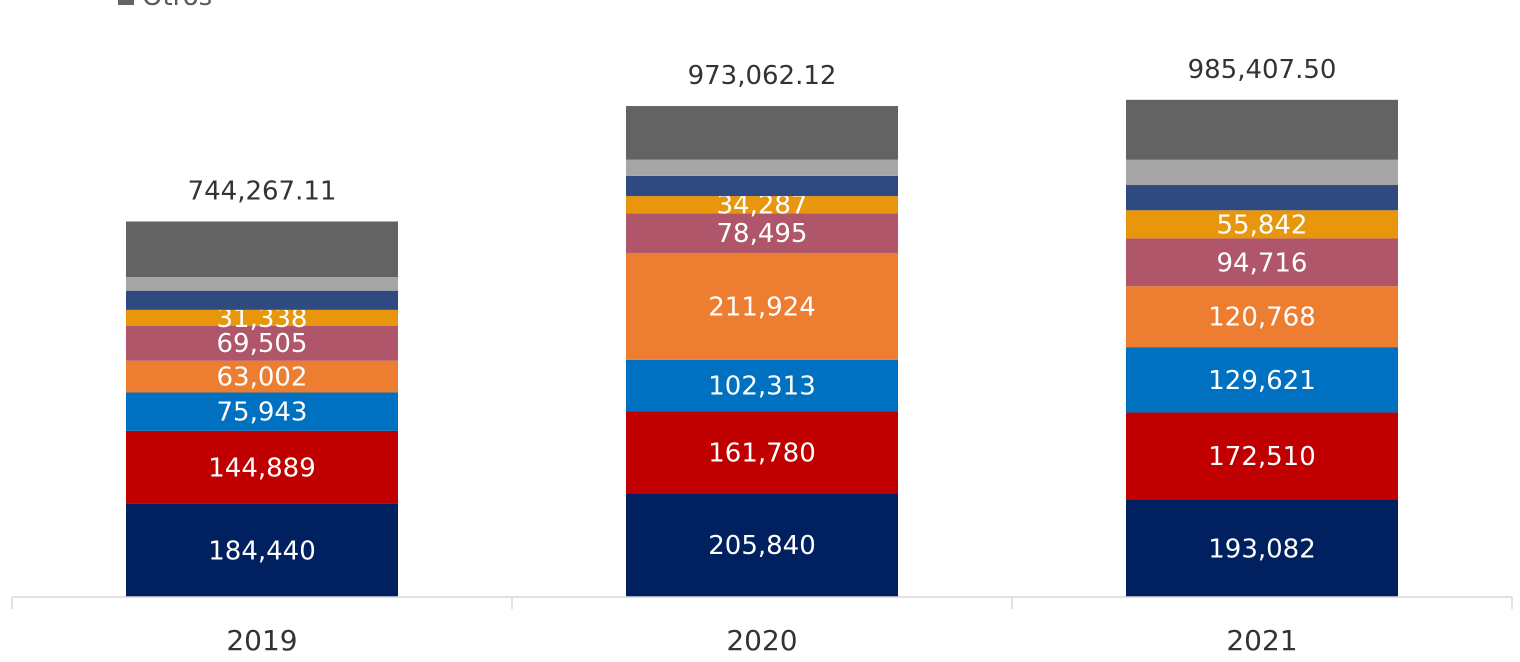 This screenshot has width=1520, height=662. I want to click on legend-label-otros: Otros, so click(177, 6).